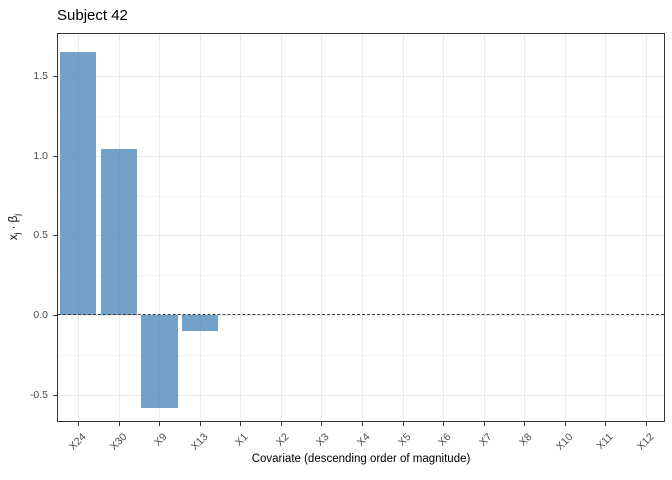  Describe the element at coordinates (40, 235) in the screenshot. I see `y-tick-label: 0.5` at that location.